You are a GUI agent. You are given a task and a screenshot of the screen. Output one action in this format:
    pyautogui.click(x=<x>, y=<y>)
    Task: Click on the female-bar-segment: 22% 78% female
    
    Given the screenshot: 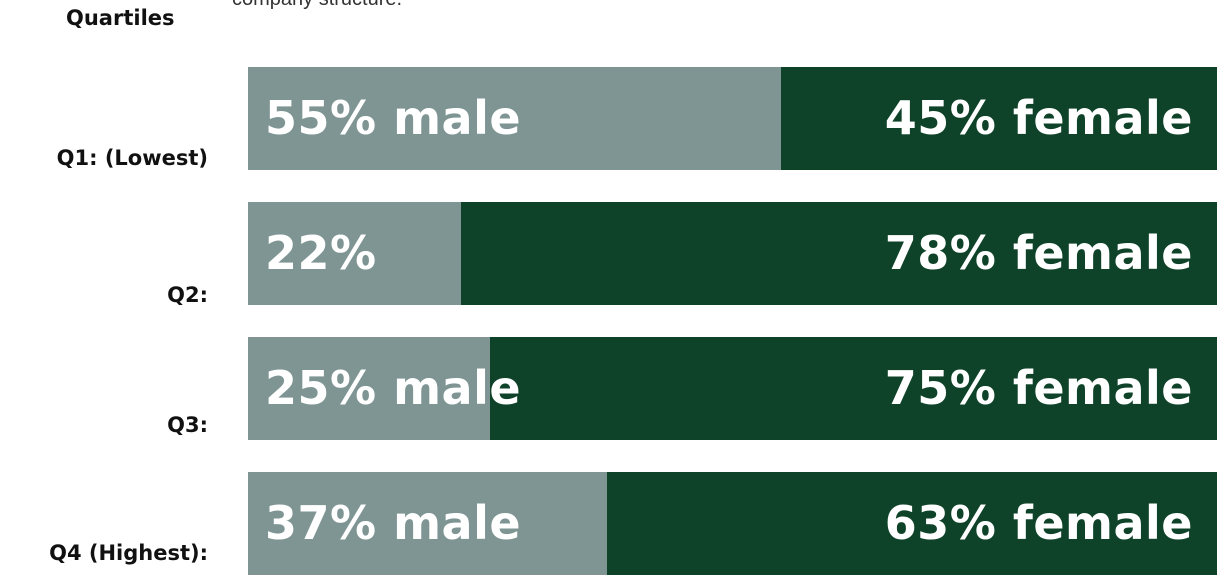 What is the action you would take?
    pyautogui.click(x=732, y=253)
    